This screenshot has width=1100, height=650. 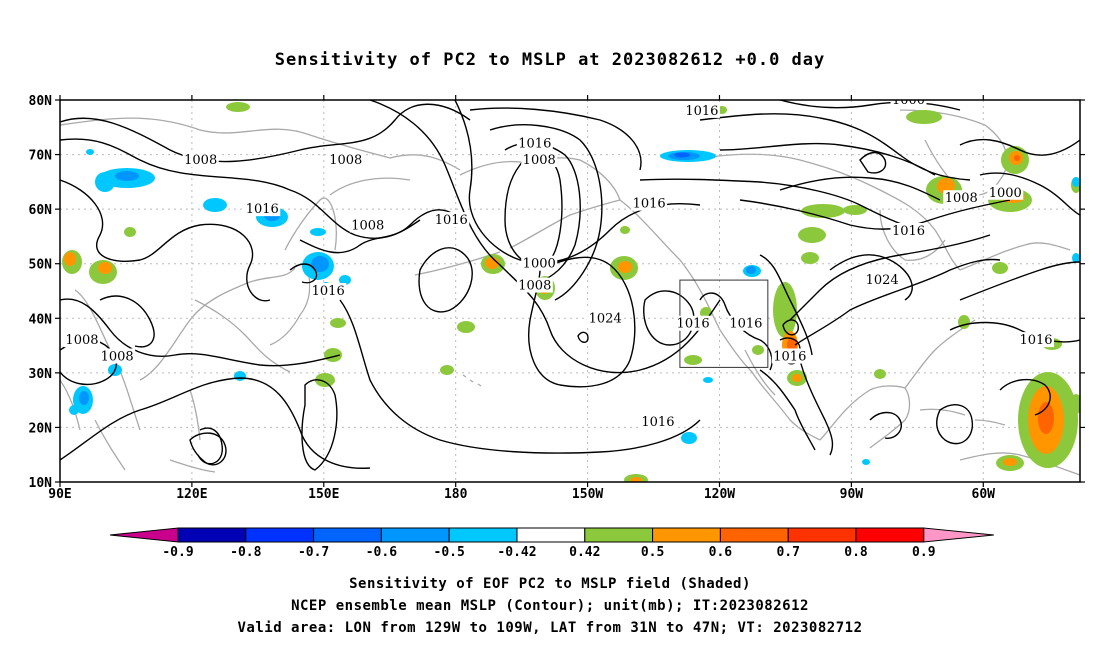 I want to click on colorbar-label: -0.5, so click(x=449, y=552).